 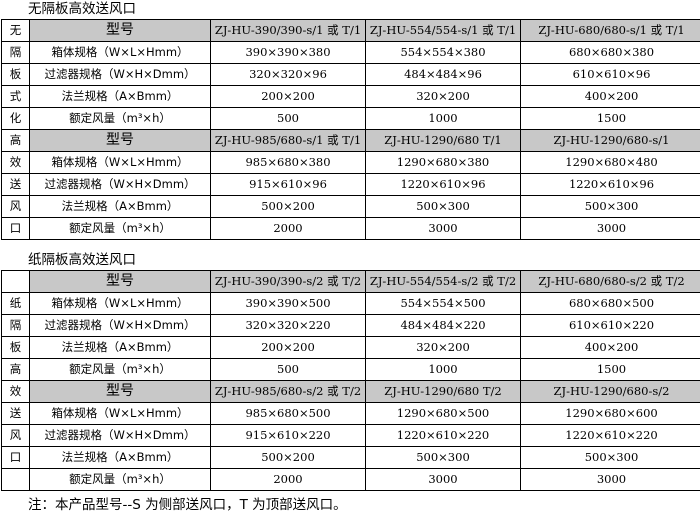 I want to click on value-cell: 985×680×500, so click(x=288, y=414).